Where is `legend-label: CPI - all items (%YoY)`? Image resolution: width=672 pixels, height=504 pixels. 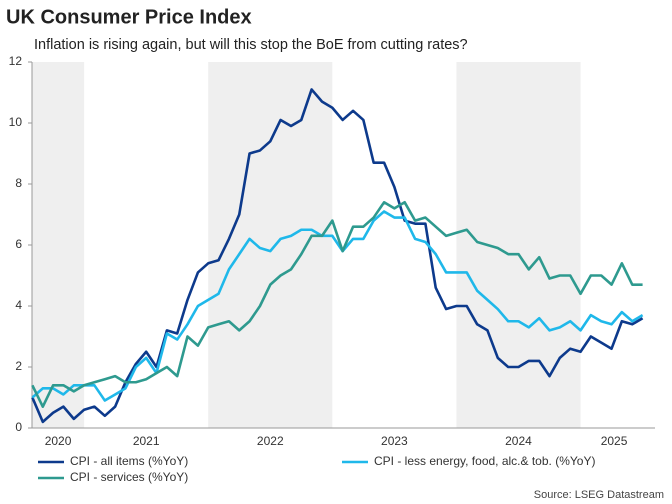
legend-label: CPI - all items (%YoY) is located at coordinates (129, 461).